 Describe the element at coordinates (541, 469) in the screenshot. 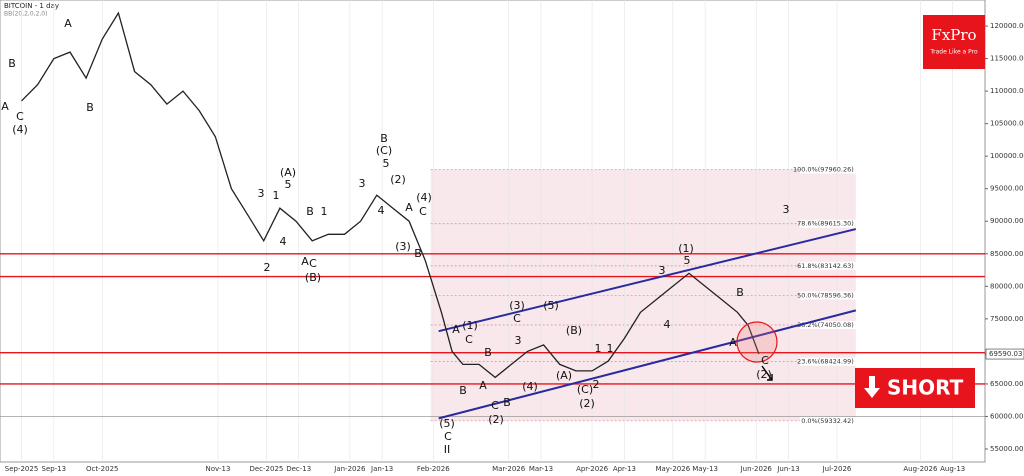

I see `x-tick-label: Mar-13` at that location.